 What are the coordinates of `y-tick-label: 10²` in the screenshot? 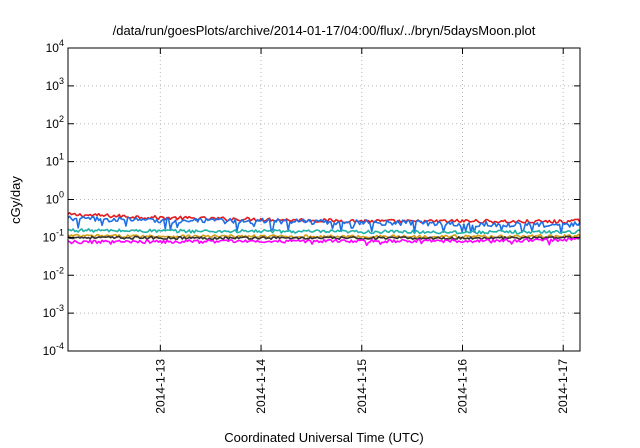 It's located at (55, 122).